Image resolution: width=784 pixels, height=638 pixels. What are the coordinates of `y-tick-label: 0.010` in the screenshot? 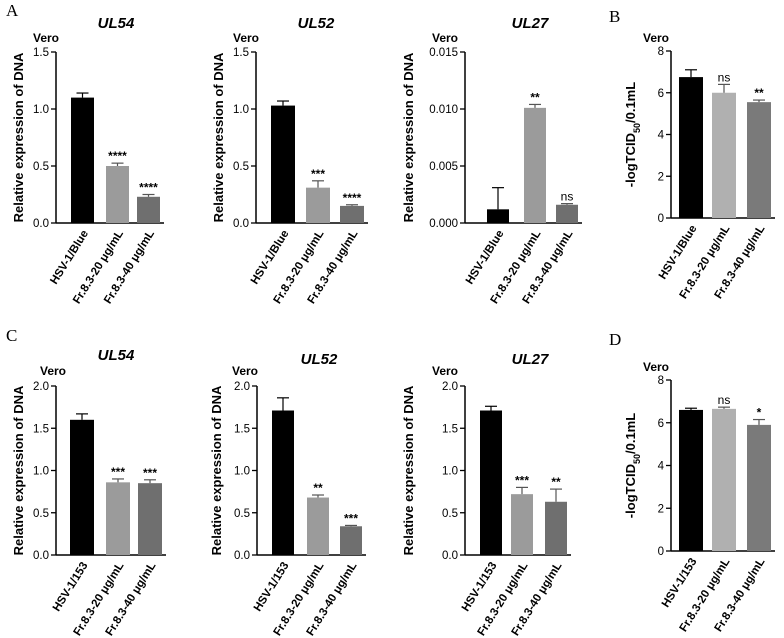 It's located at (443, 110).